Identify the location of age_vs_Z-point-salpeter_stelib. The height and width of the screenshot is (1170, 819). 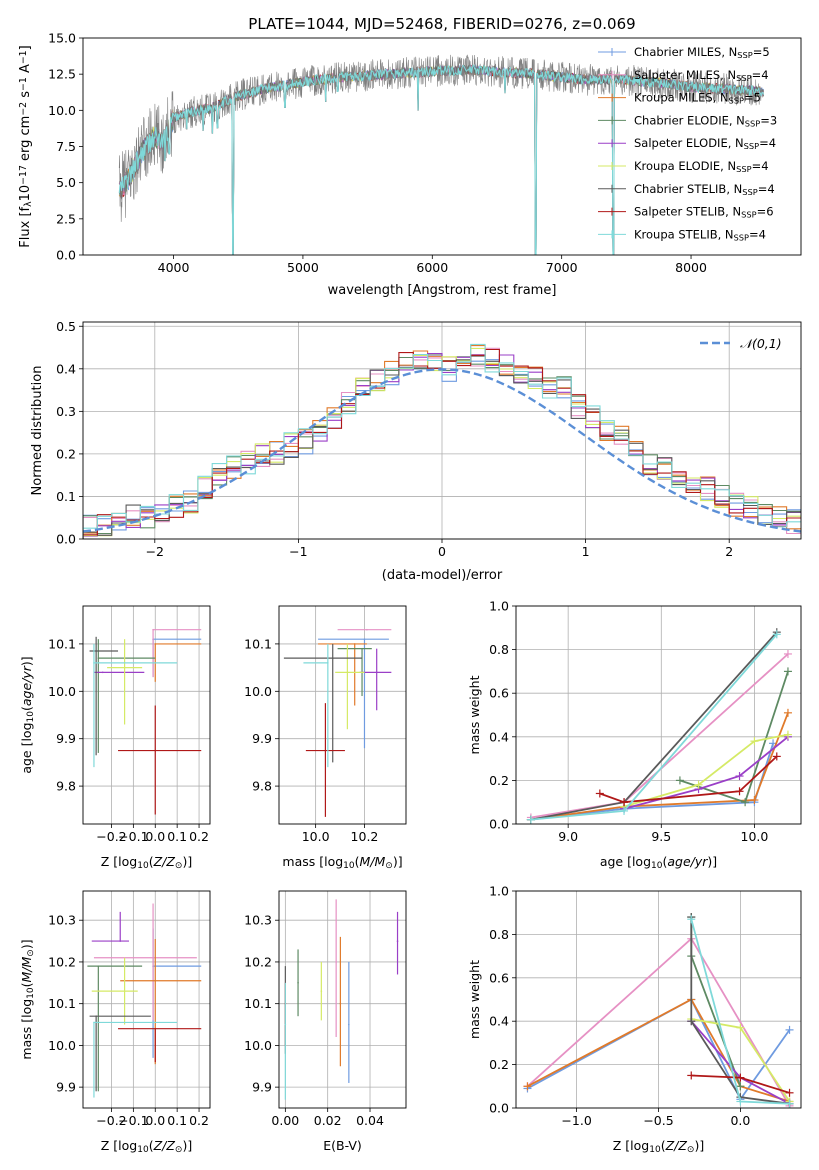
(155, 750).